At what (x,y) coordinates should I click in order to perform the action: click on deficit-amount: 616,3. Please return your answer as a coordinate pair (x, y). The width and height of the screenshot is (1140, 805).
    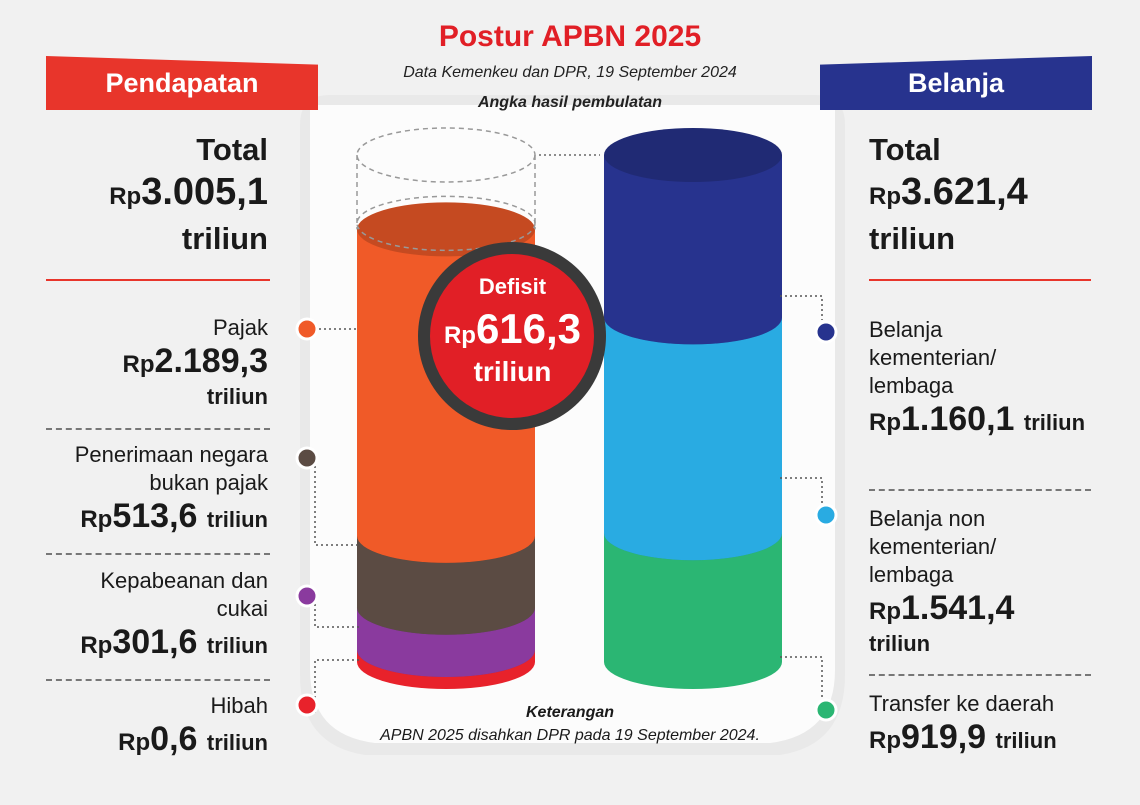
    Looking at the image, I should click on (528, 328).